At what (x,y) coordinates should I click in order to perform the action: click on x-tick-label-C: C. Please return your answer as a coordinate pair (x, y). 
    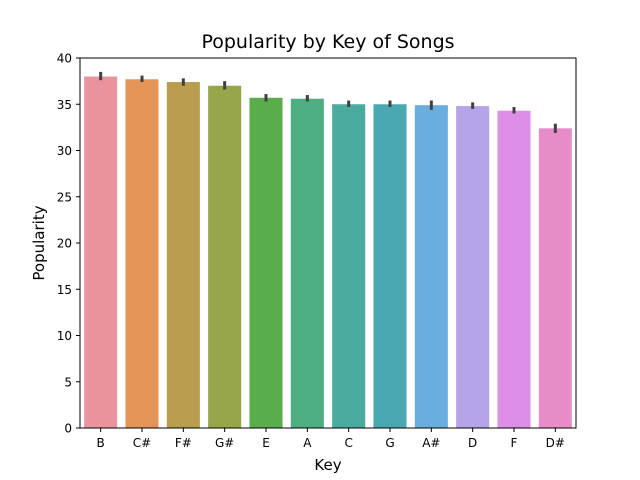
    Looking at the image, I should click on (348, 443).